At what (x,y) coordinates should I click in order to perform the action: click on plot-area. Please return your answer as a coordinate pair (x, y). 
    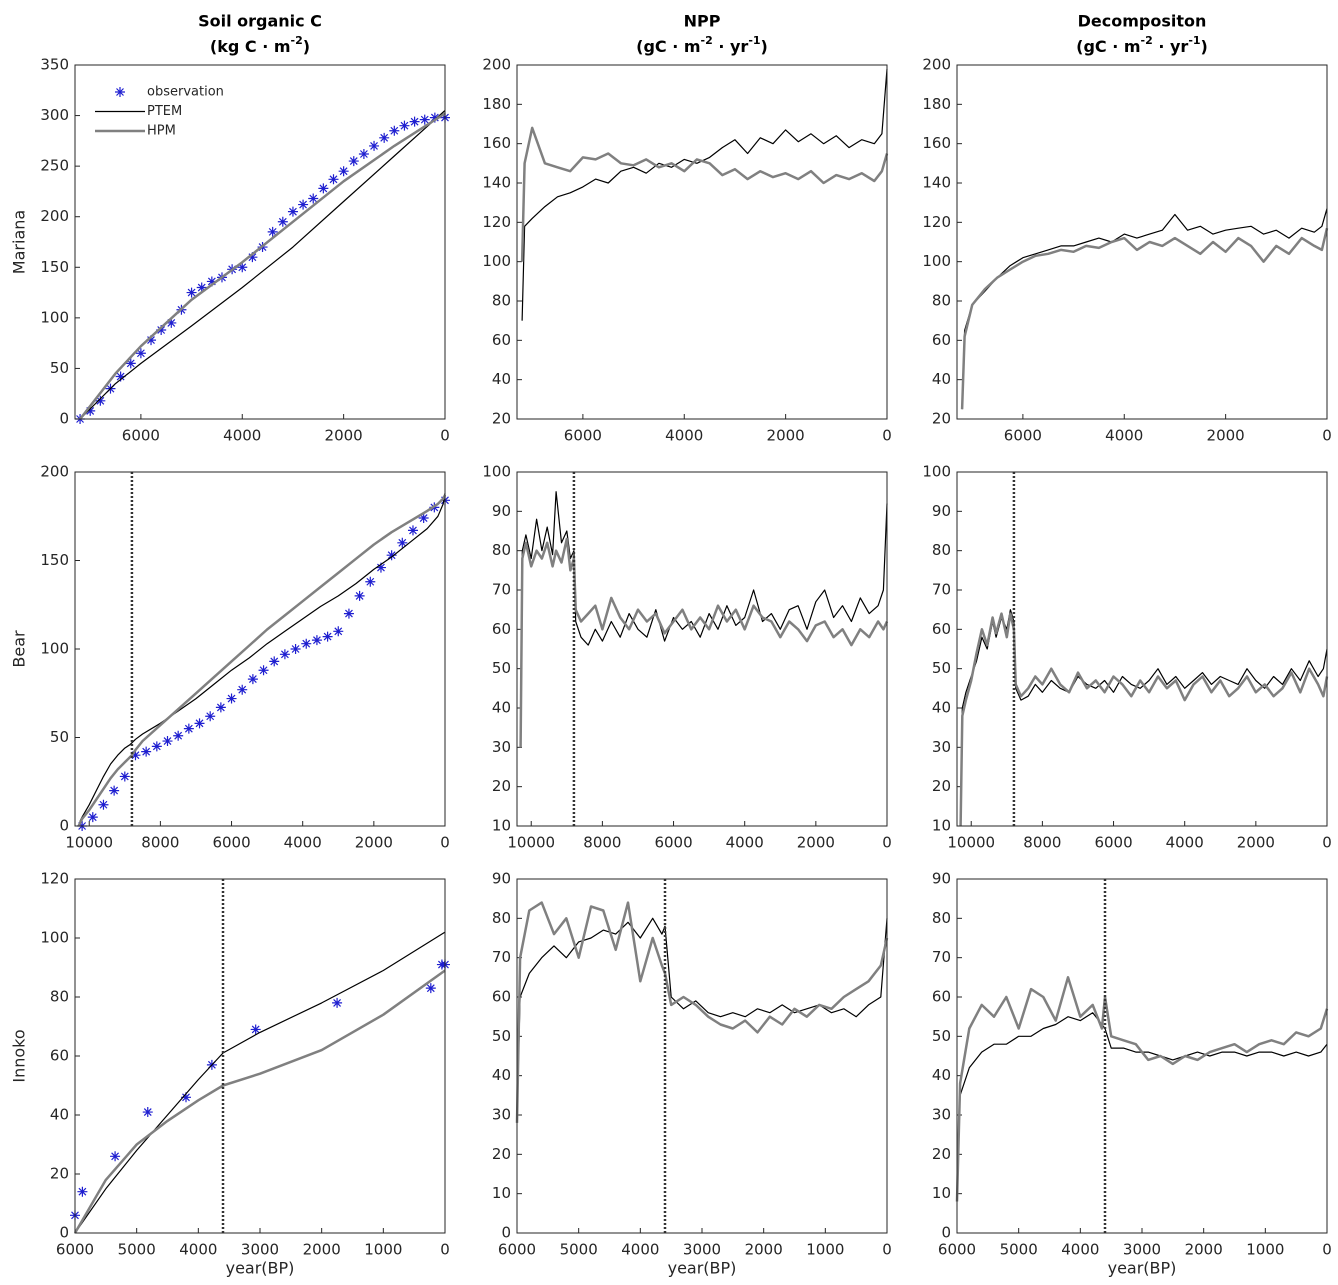
    Looking at the image, I should click on (260, 1056).